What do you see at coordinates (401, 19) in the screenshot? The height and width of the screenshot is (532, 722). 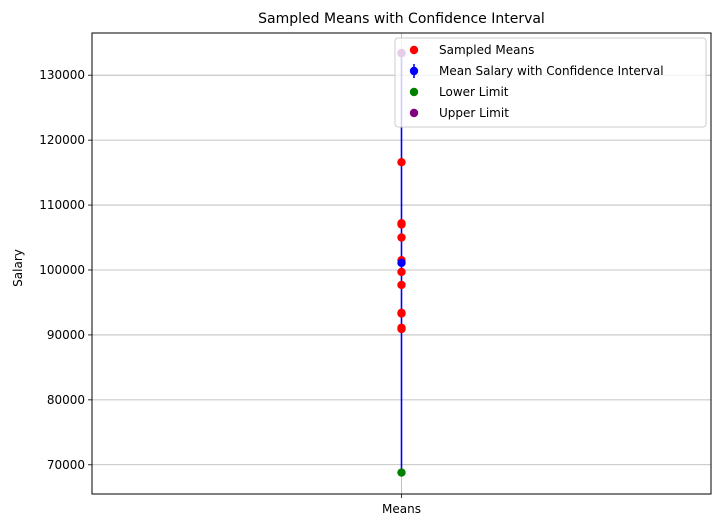 I see `chart-title: Sampled Means with Confidence Interval` at bounding box center [401, 19].